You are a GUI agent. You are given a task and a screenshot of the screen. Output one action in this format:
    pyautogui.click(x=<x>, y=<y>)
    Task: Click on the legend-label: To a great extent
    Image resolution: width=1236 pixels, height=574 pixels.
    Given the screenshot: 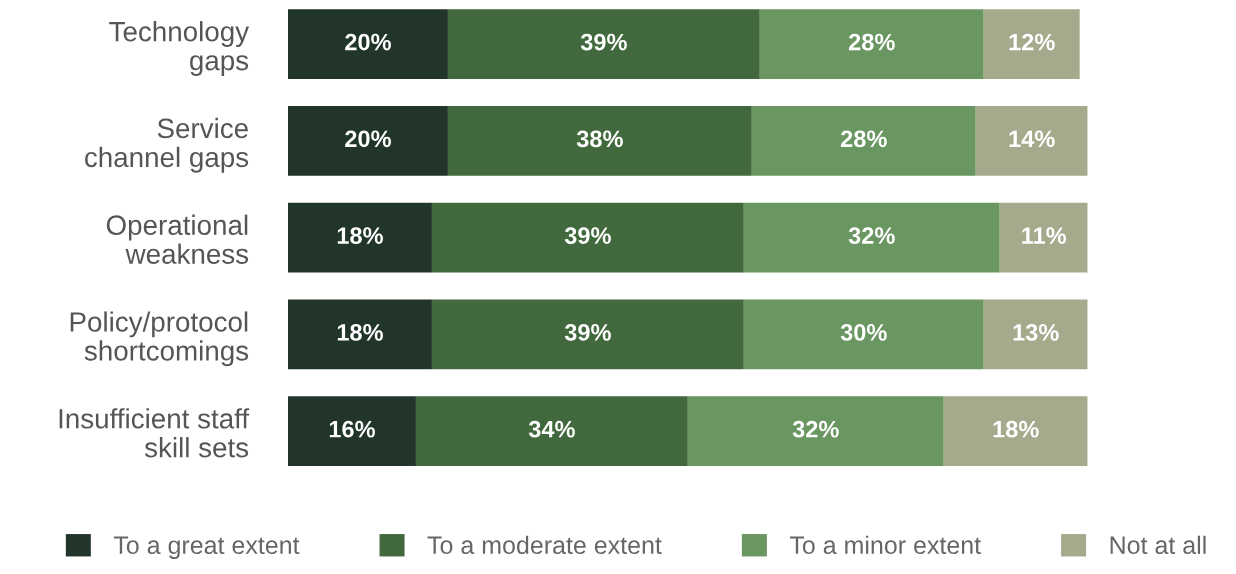 What is the action you would take?
    pyautogui.click(x=206, y=547)
    